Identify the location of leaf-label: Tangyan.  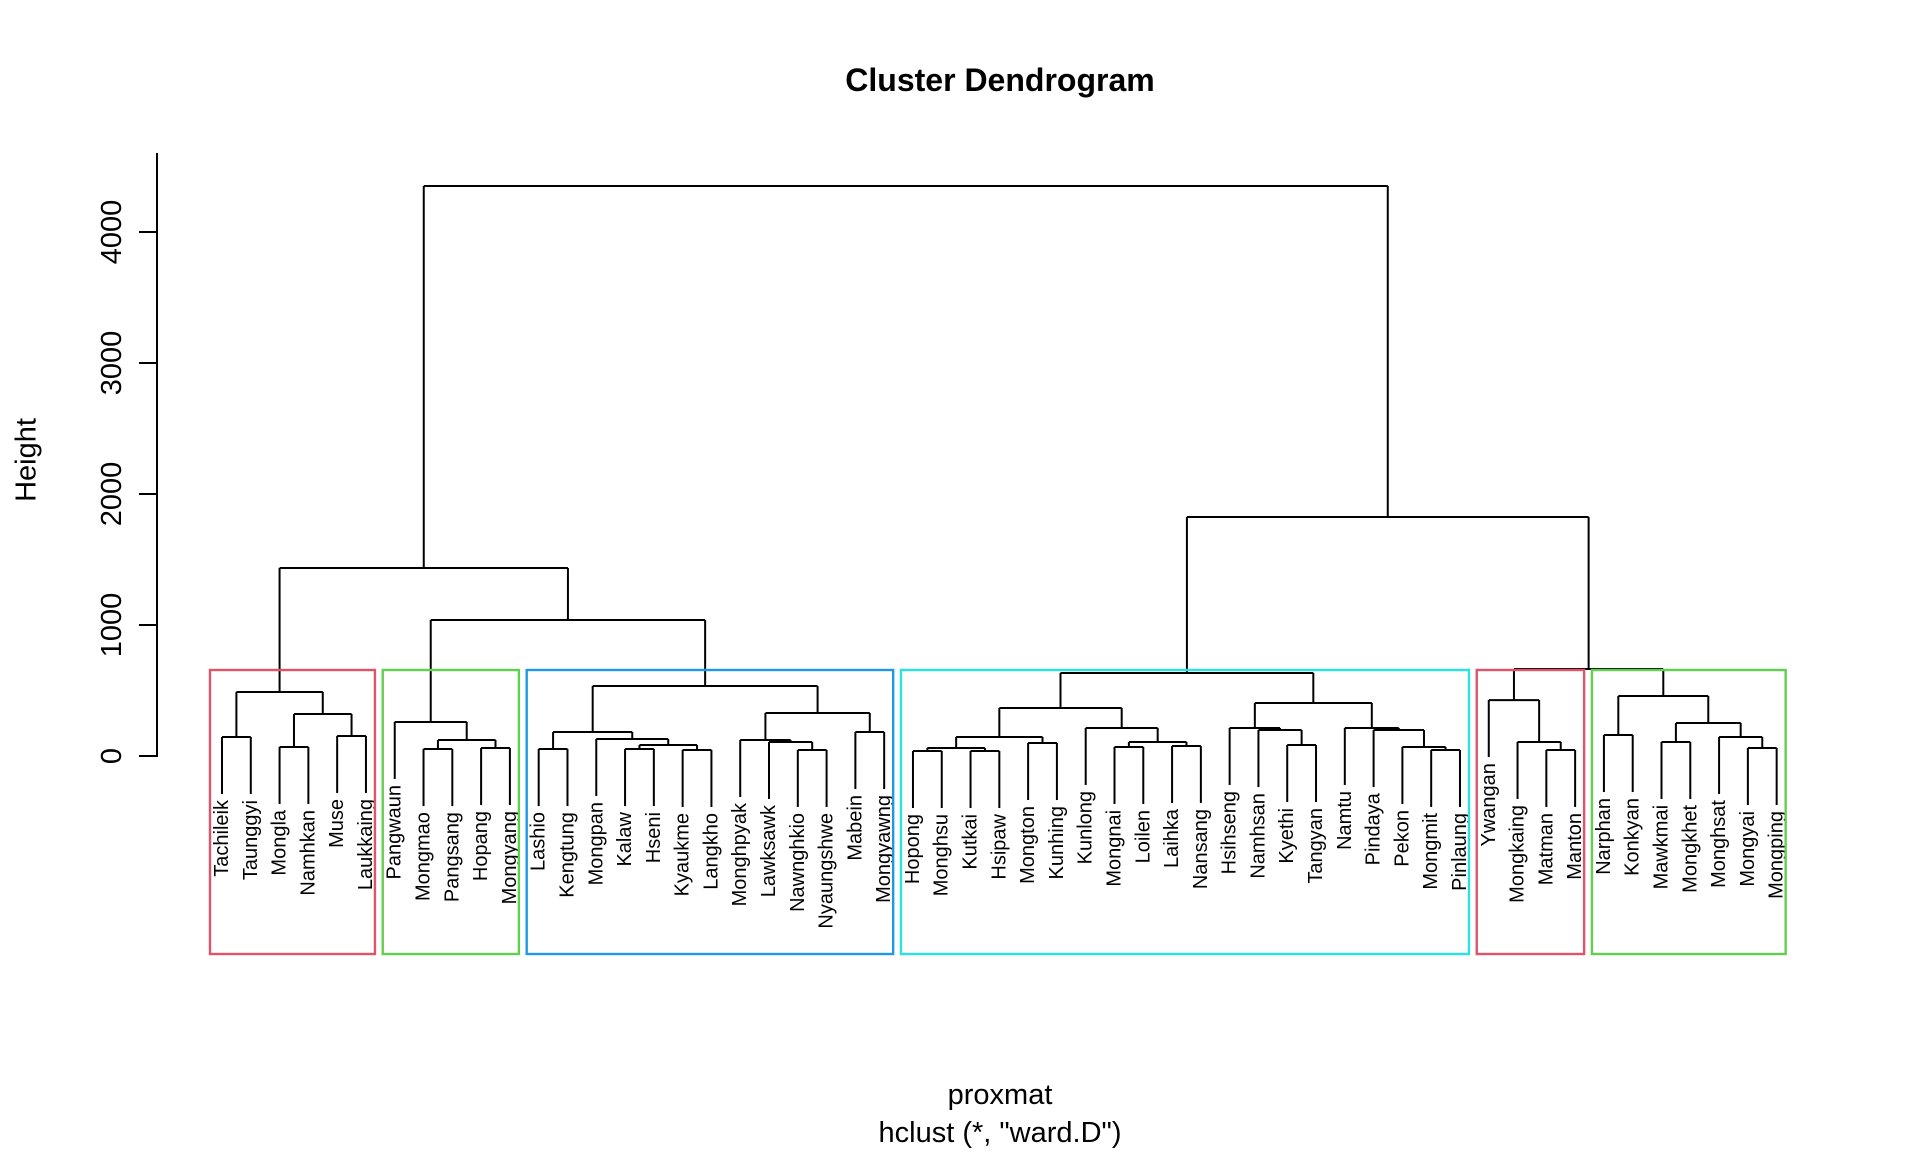
(1316, 846).